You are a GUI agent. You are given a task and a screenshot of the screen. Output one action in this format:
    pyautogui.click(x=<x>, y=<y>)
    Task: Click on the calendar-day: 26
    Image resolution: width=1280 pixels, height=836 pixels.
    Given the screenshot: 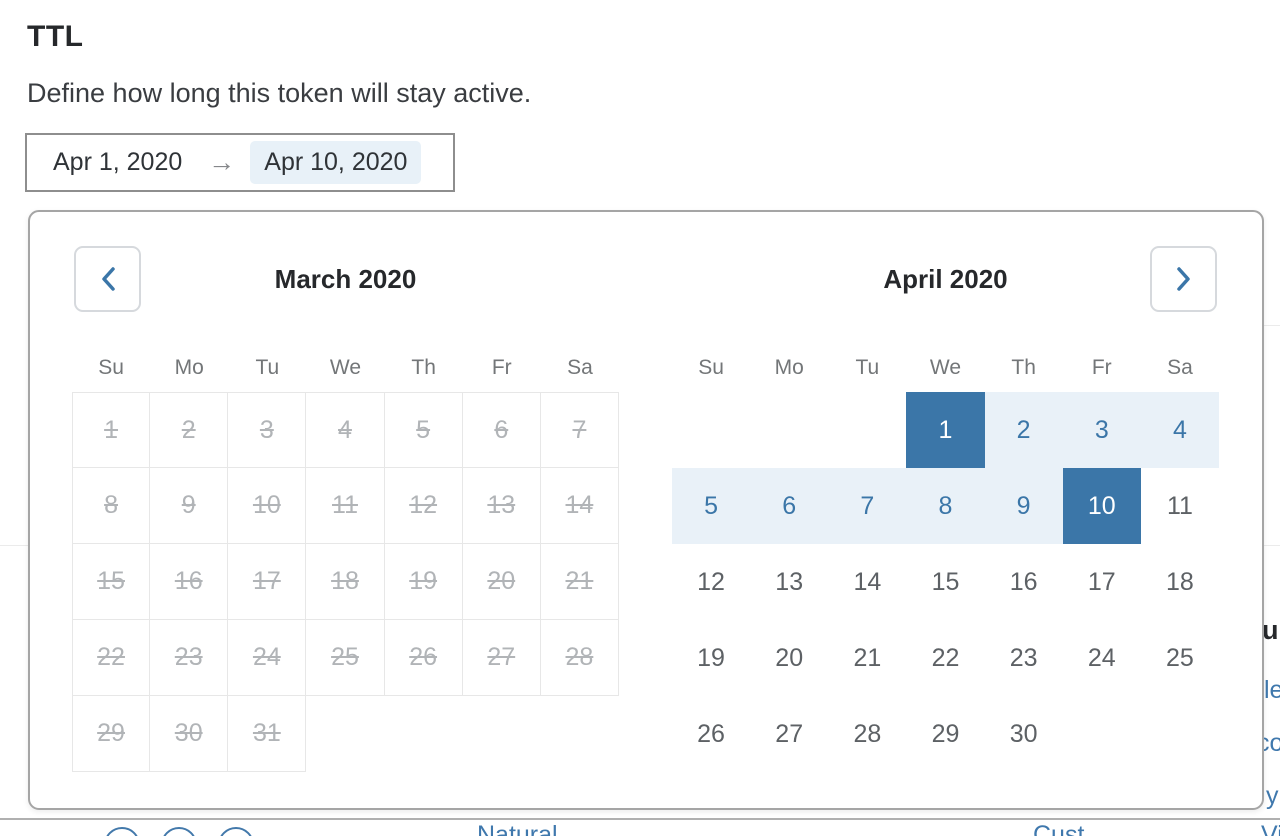 What is the action you would take?
    pyautogui.click(x=711, y=733)
    